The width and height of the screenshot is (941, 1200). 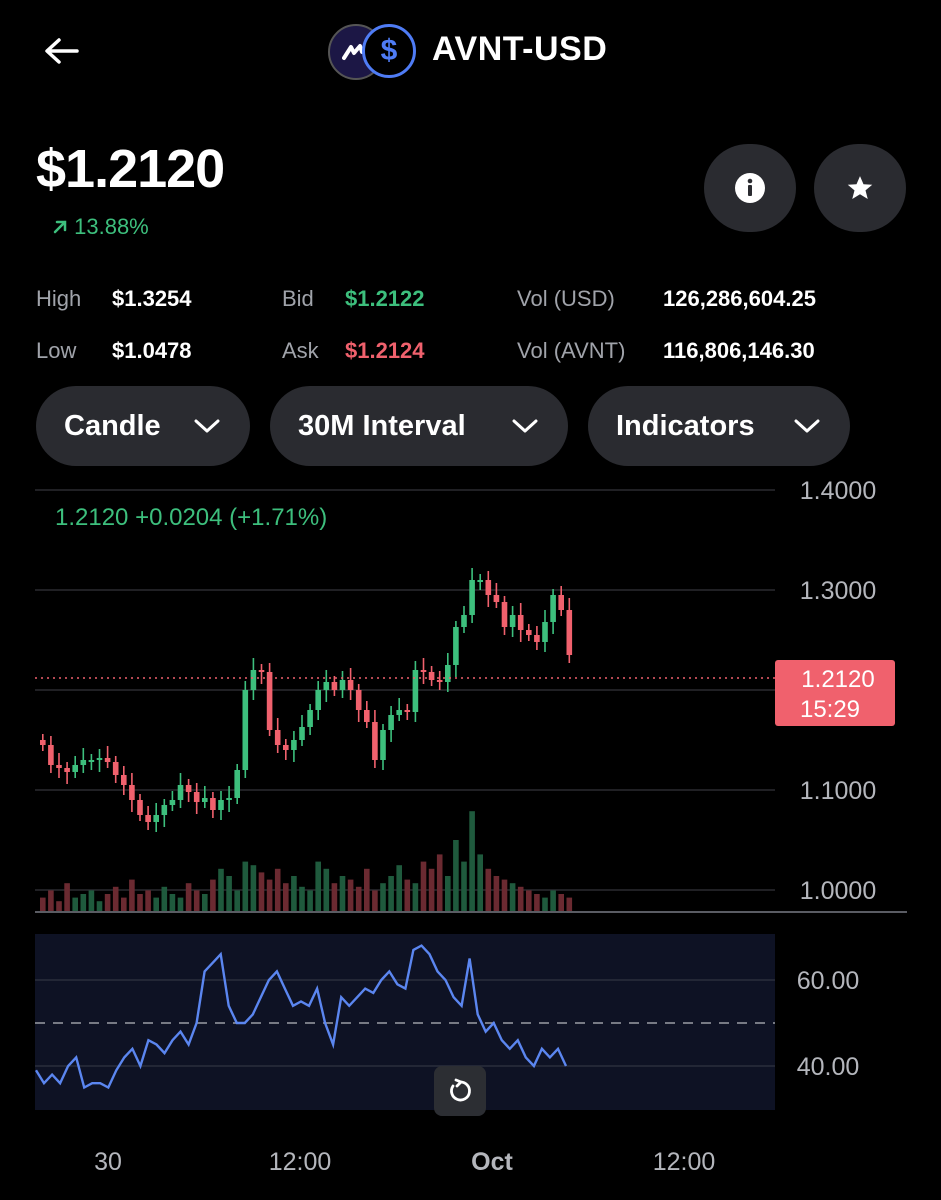 I want to click on vol-usd-label: Vol (USD), so click(x=566, y=298).